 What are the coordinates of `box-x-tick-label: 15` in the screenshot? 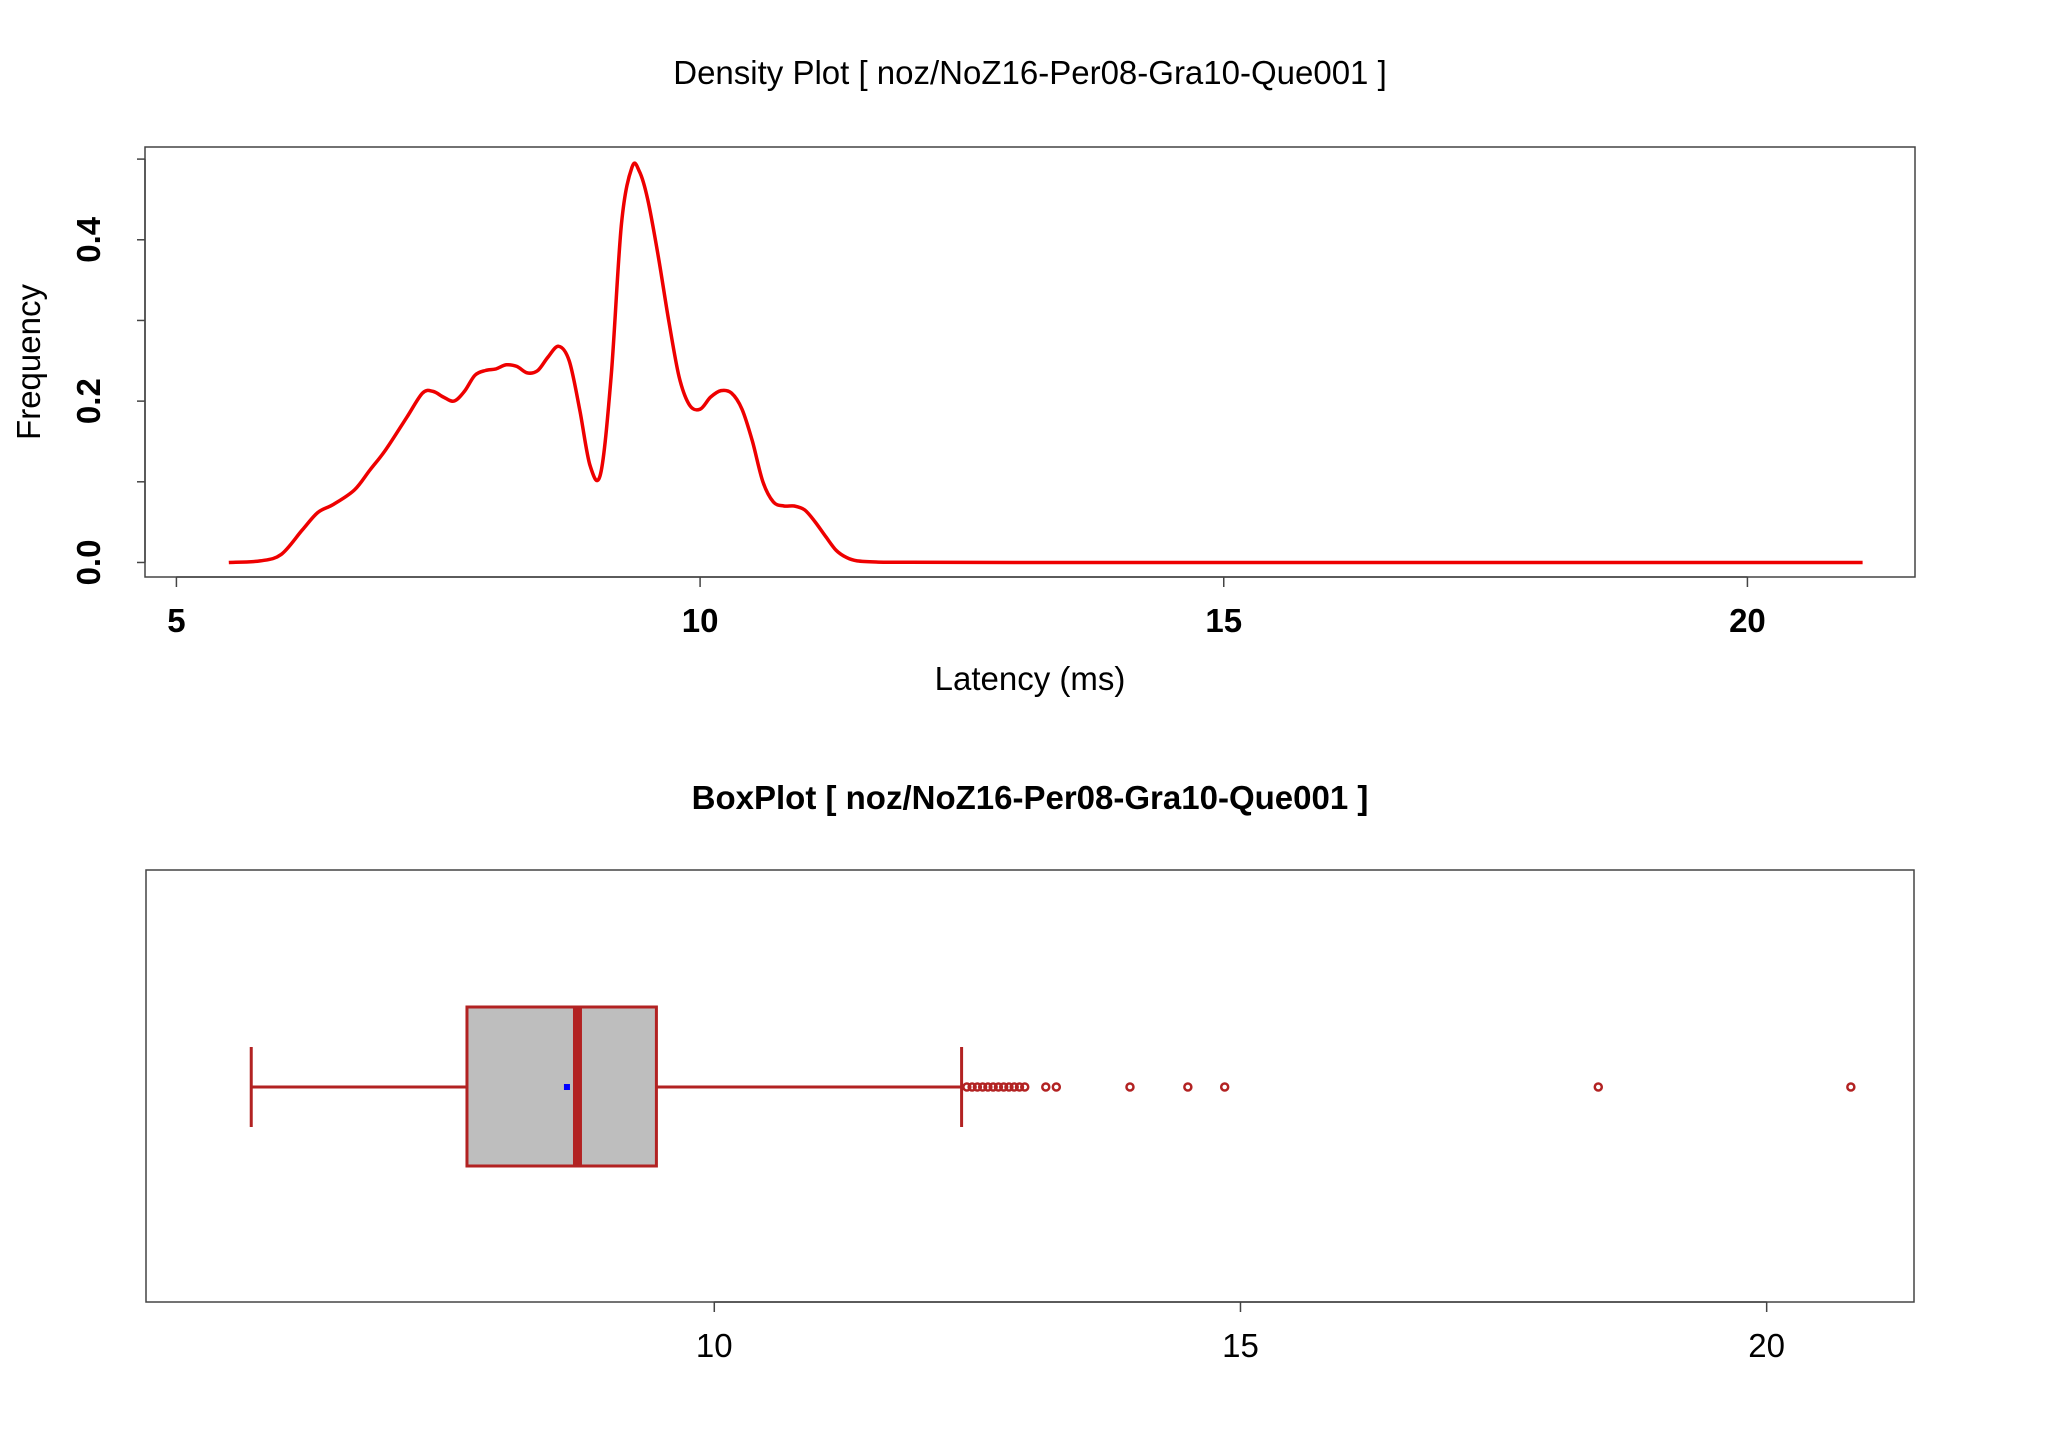 It's located at (1240, 1345).